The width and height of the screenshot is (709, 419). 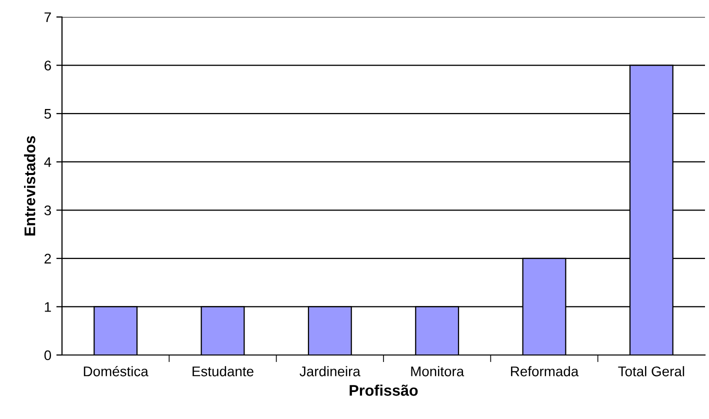 What do you see at coordinates (47, 210) in the screenshot?
I see `y-tick-label: 3` at bounding box center [47, 210].